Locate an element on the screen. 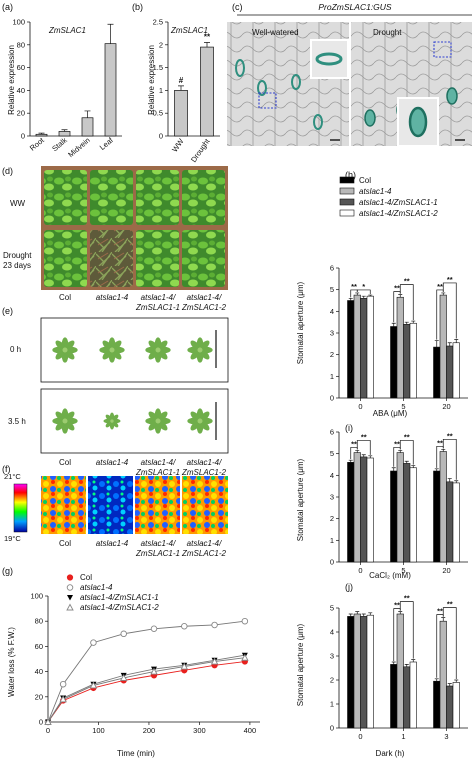 The height and width of the screenshot is (761, 474). genotype-label: atslac1-4 is located at coordinates (112, 297).